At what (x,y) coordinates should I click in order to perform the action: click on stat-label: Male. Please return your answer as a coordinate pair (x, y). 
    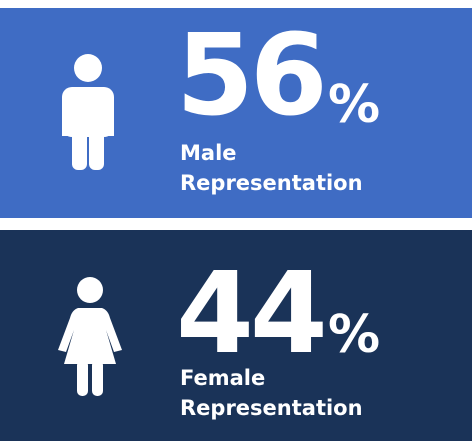
    Looking at the image, I should click on (208, 153).